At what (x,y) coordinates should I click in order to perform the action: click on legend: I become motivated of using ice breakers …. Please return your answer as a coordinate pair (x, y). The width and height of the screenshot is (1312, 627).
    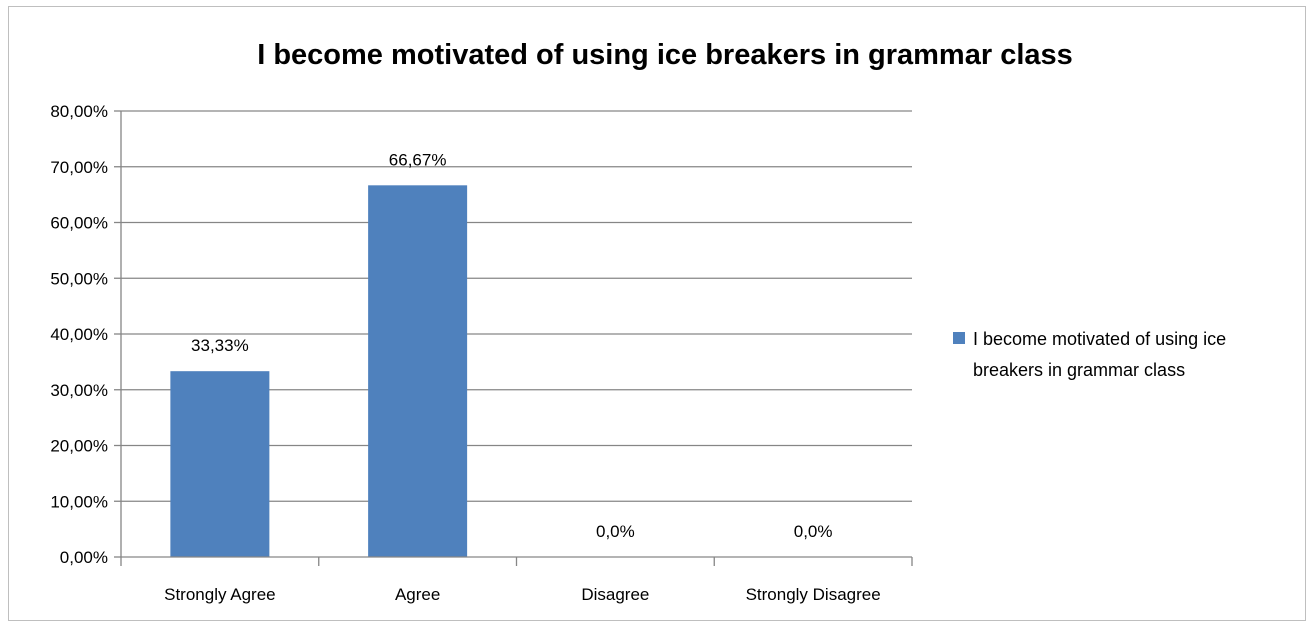
    Looking at the image, I should click on (1089, 354).